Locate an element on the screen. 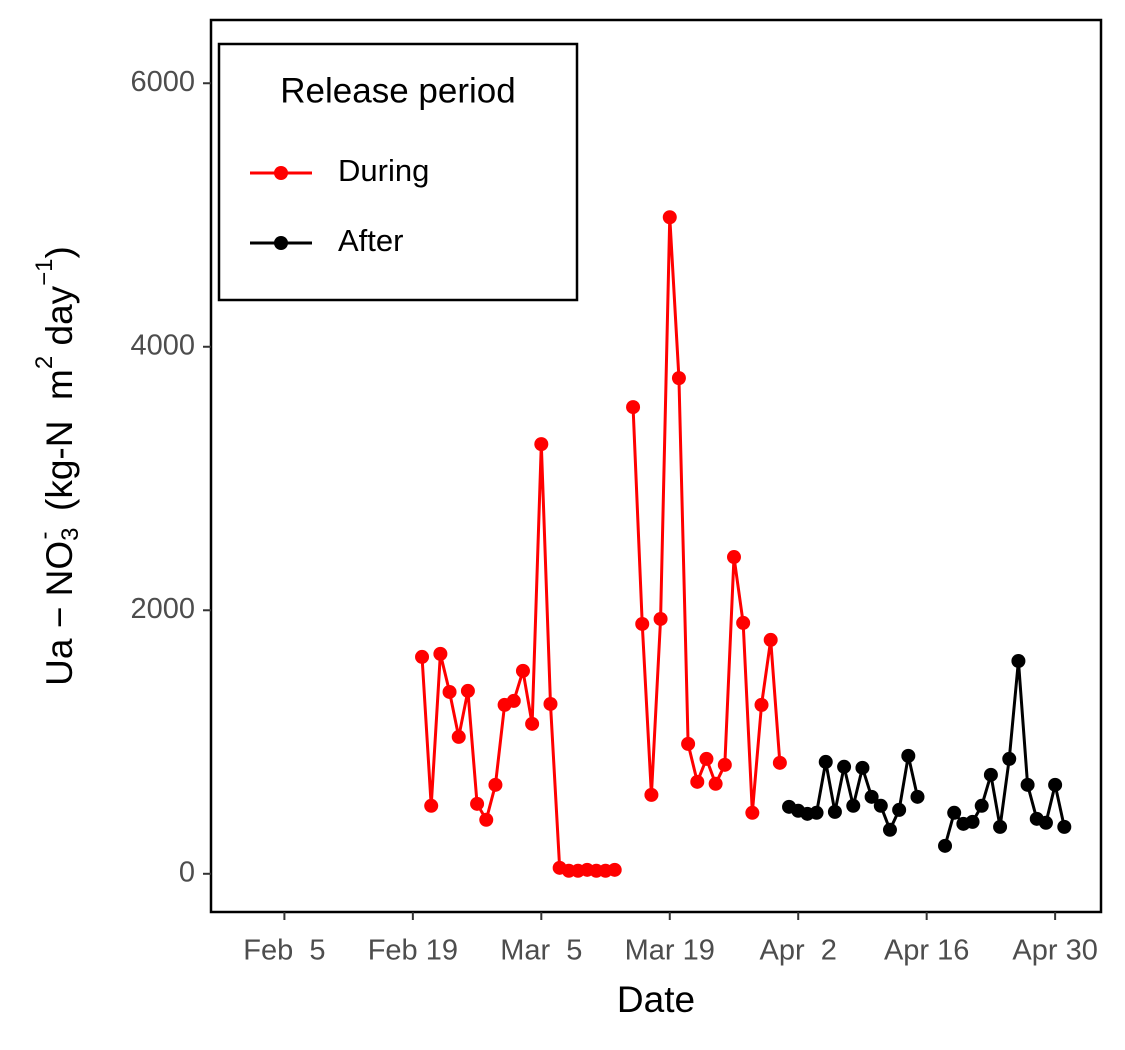 This screenshot has height=1050, width=1125. y-tick-label: 0 is located at coordinates (187, 872).